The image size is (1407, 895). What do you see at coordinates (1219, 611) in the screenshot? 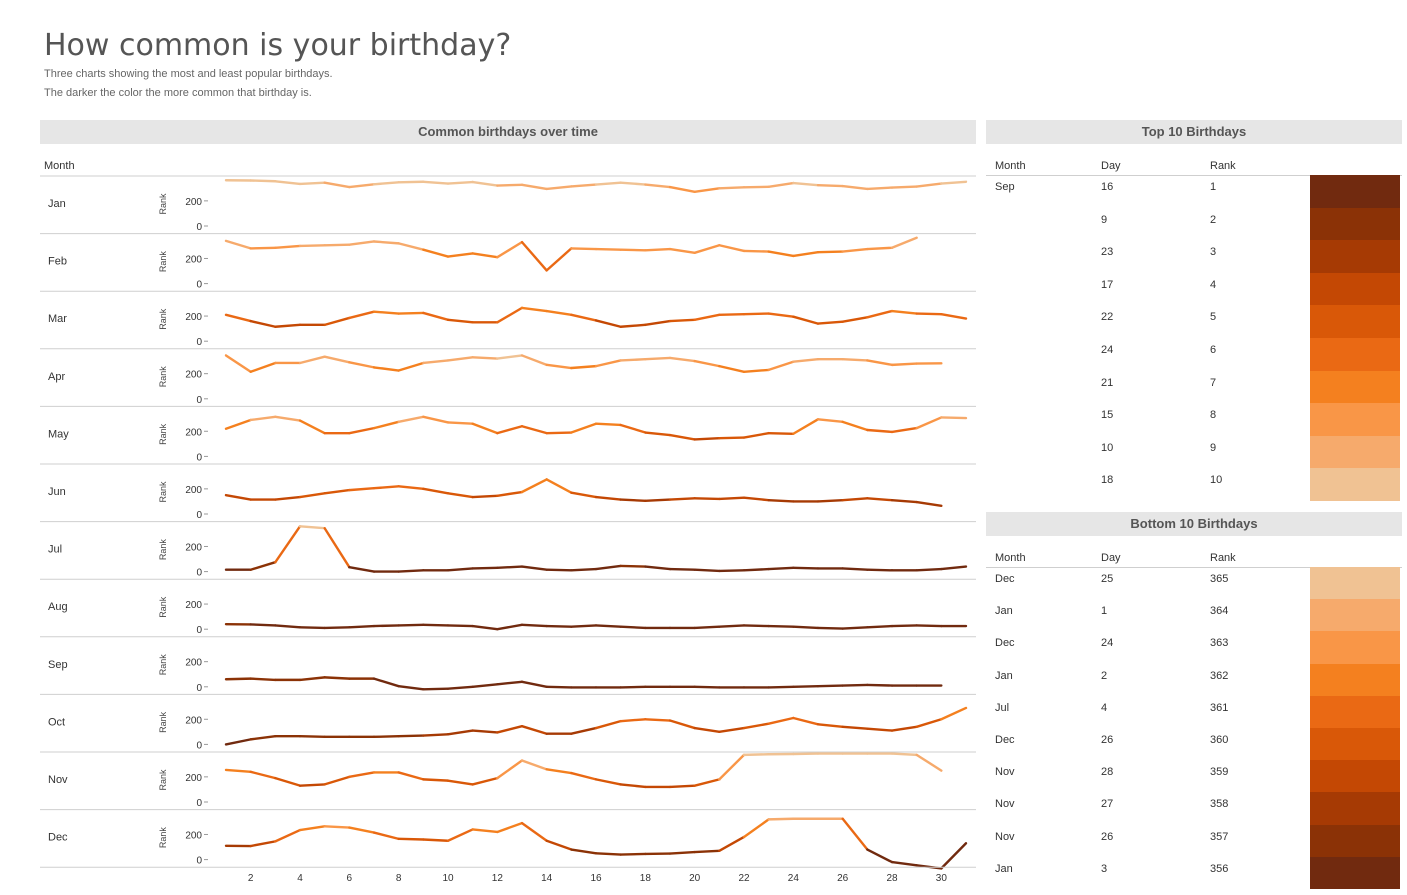
I see `table-cell-rank: 364` at bounding box center [1219, 611].